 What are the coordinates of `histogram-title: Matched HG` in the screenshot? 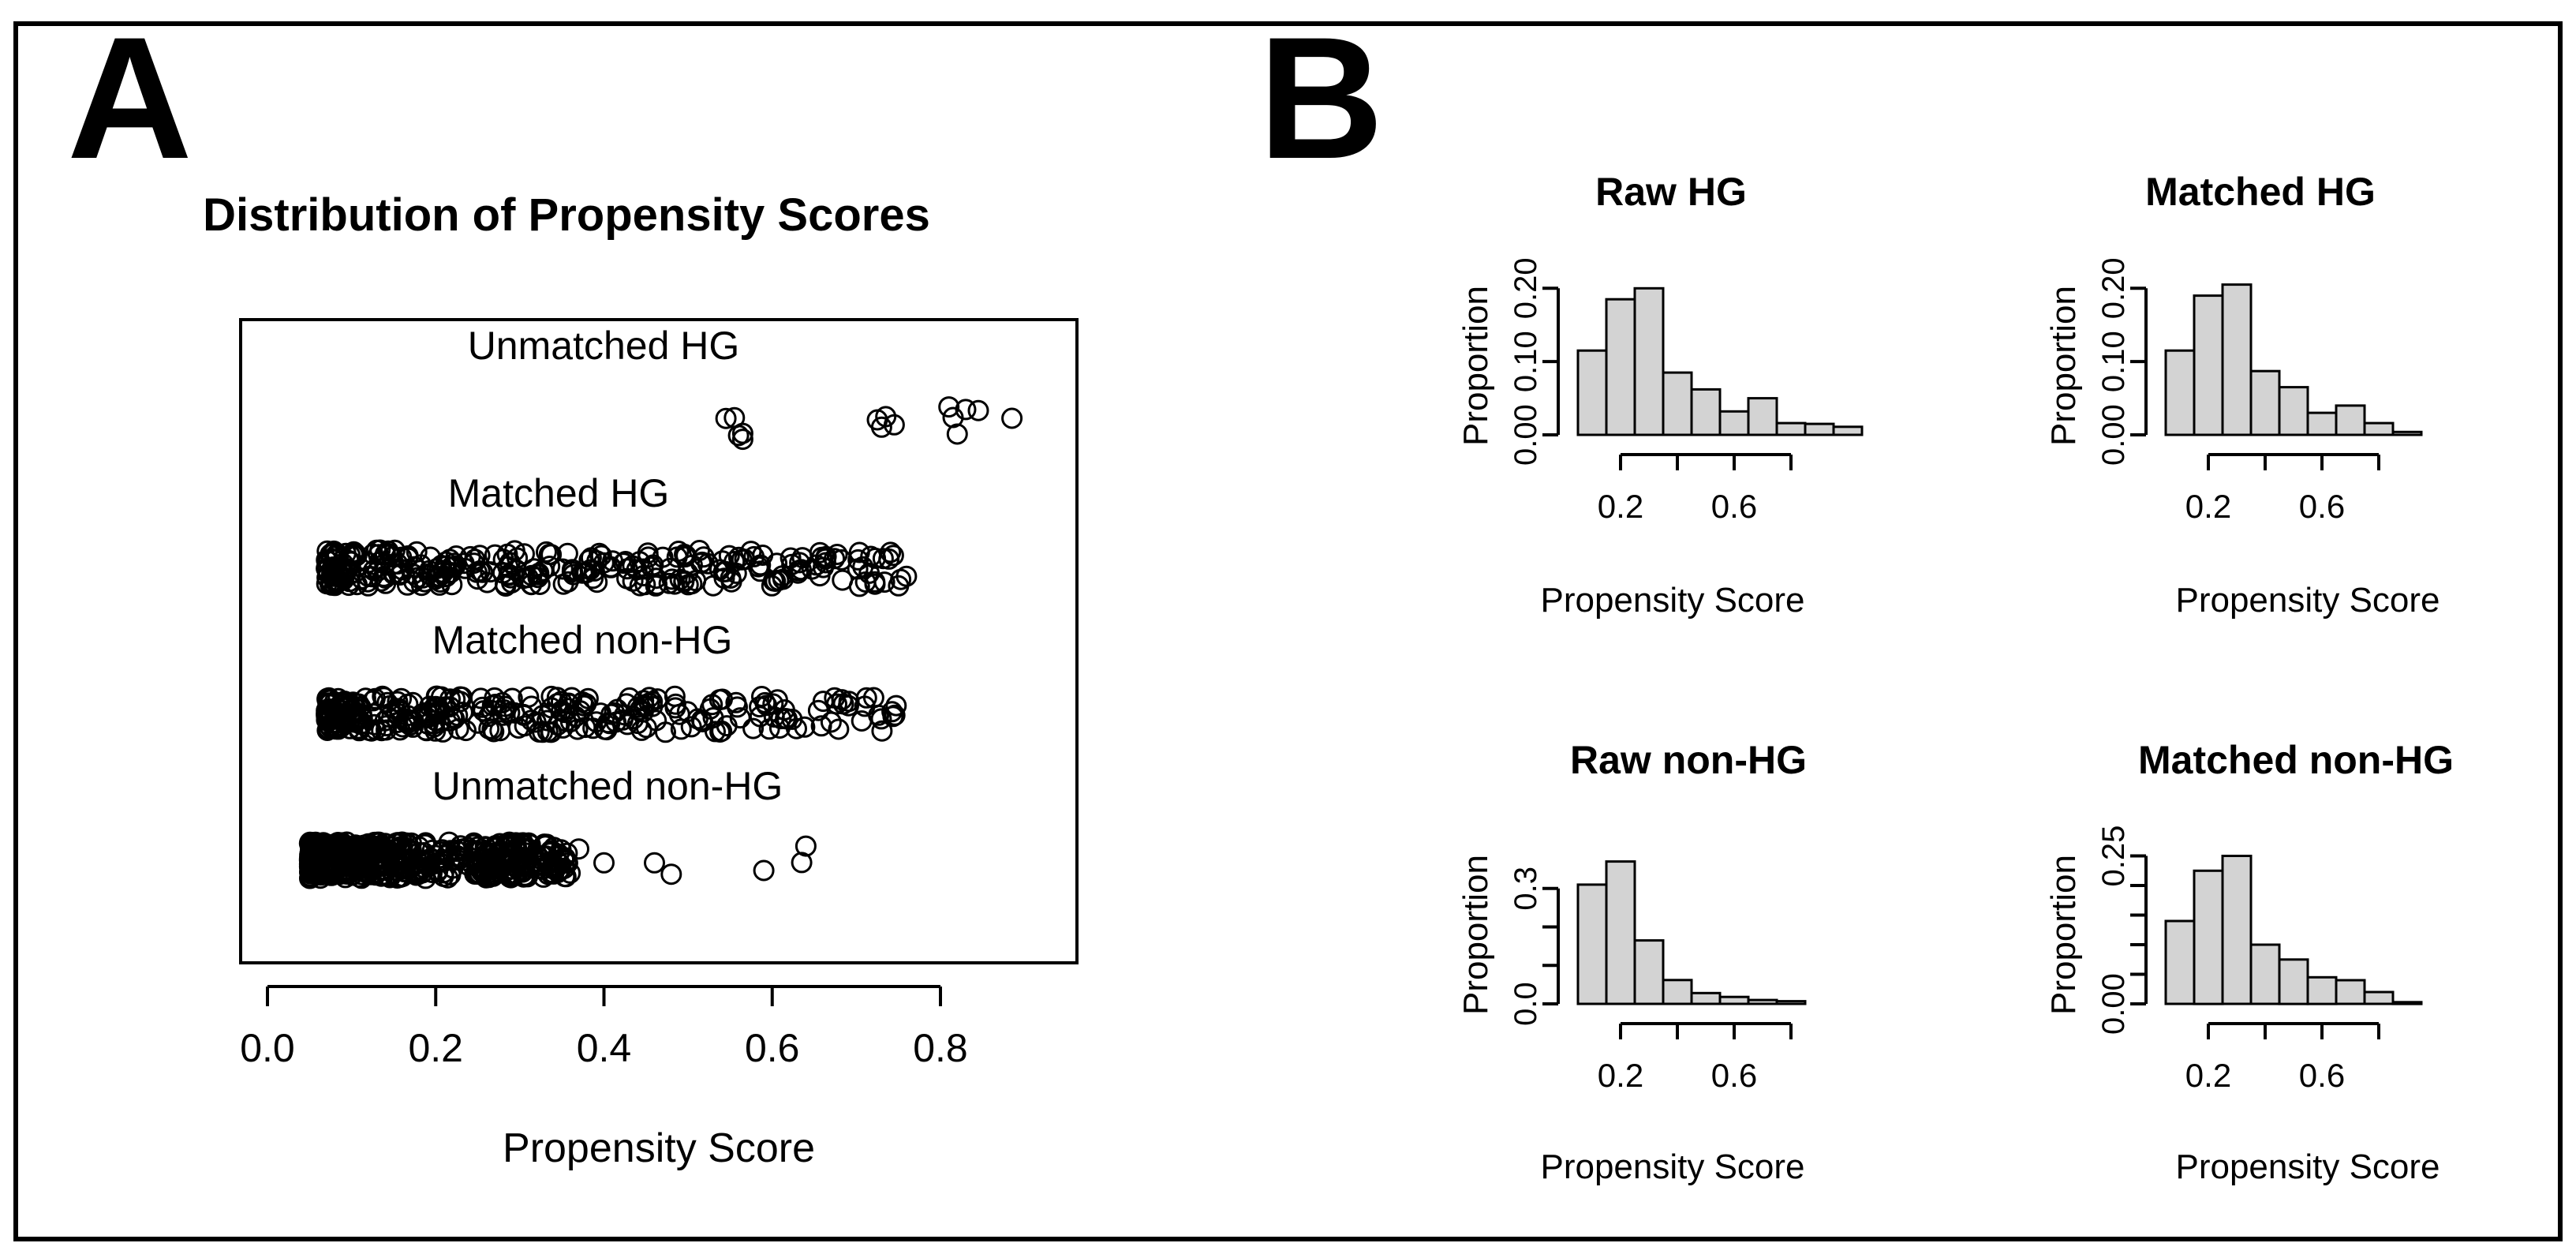 It's located at (2260, 192).